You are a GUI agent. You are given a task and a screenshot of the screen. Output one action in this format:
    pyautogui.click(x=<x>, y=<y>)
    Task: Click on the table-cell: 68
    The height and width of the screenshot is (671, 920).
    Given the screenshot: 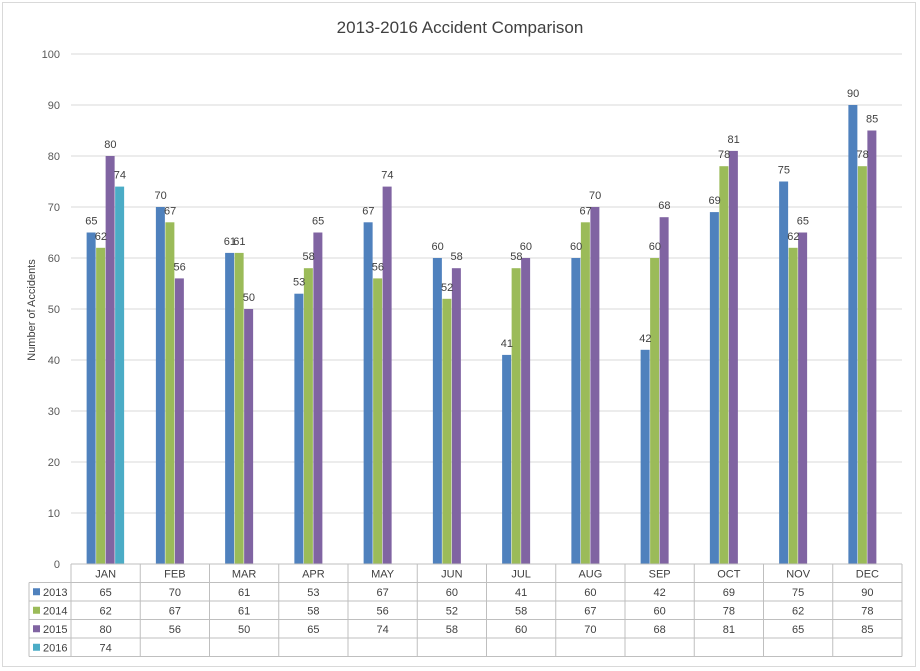 What is the action you would take?
    pyautogui.click(x=660, y=630)
    